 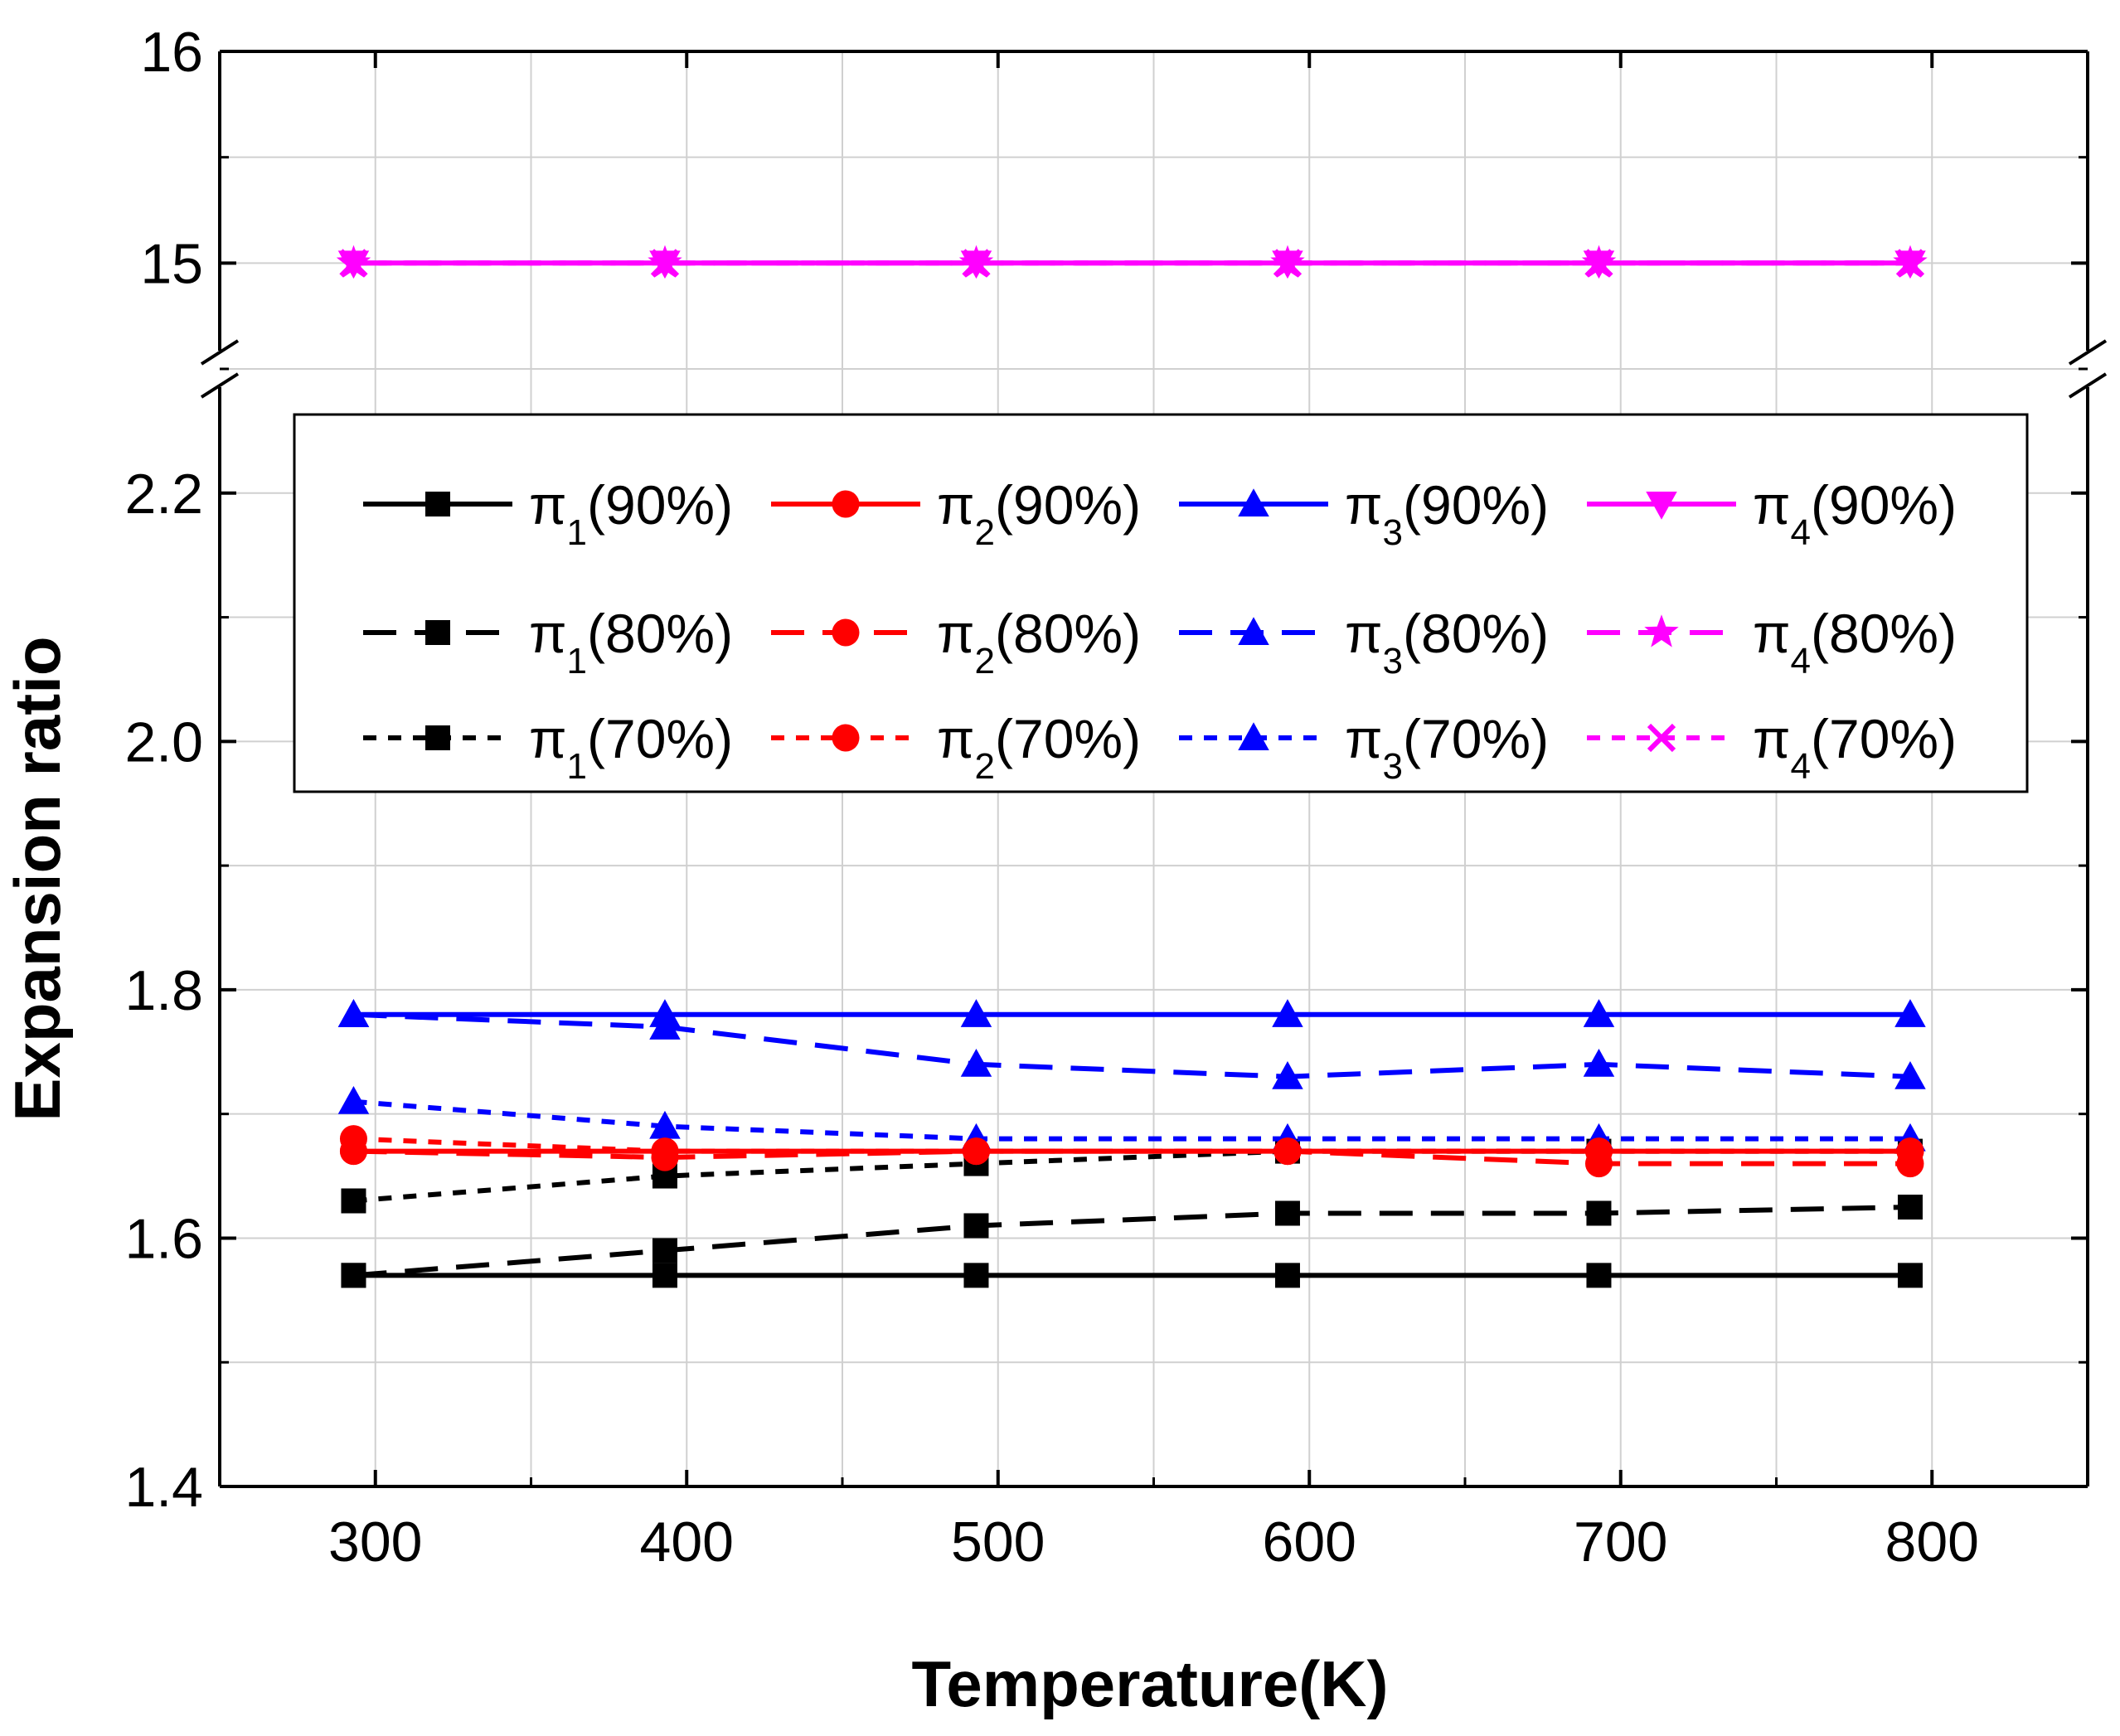 I want to click on y-tick-label: 16, so click(x=171, y=52).